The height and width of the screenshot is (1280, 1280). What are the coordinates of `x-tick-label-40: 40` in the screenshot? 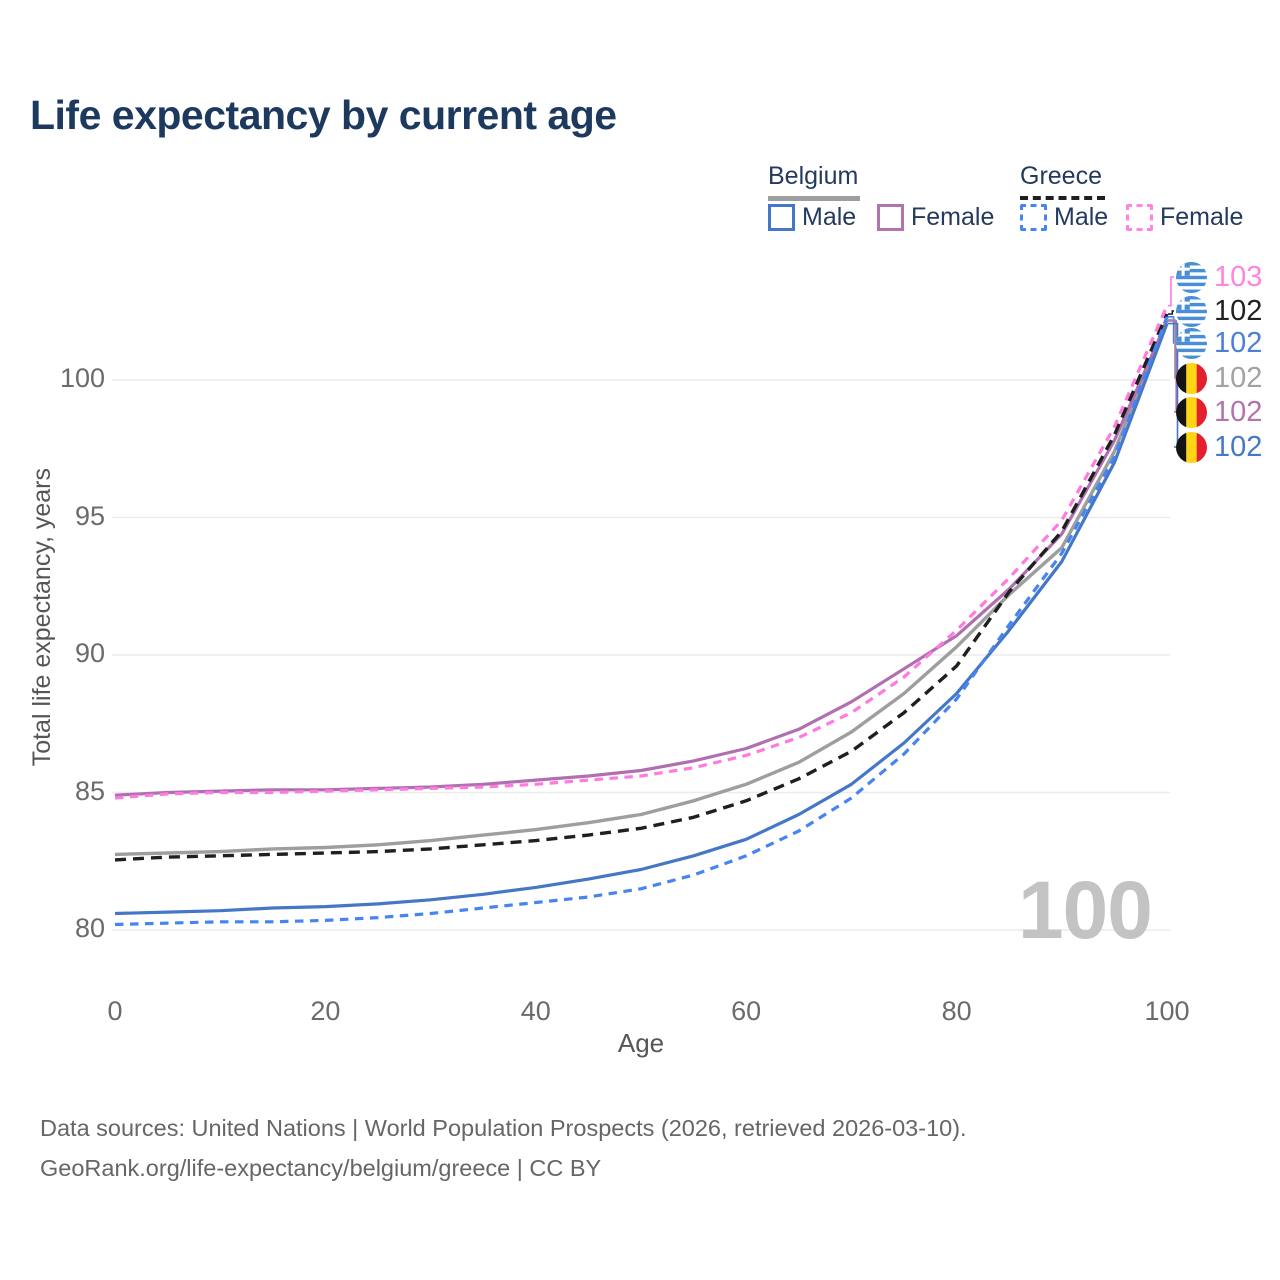 It's located at (535, 1011).